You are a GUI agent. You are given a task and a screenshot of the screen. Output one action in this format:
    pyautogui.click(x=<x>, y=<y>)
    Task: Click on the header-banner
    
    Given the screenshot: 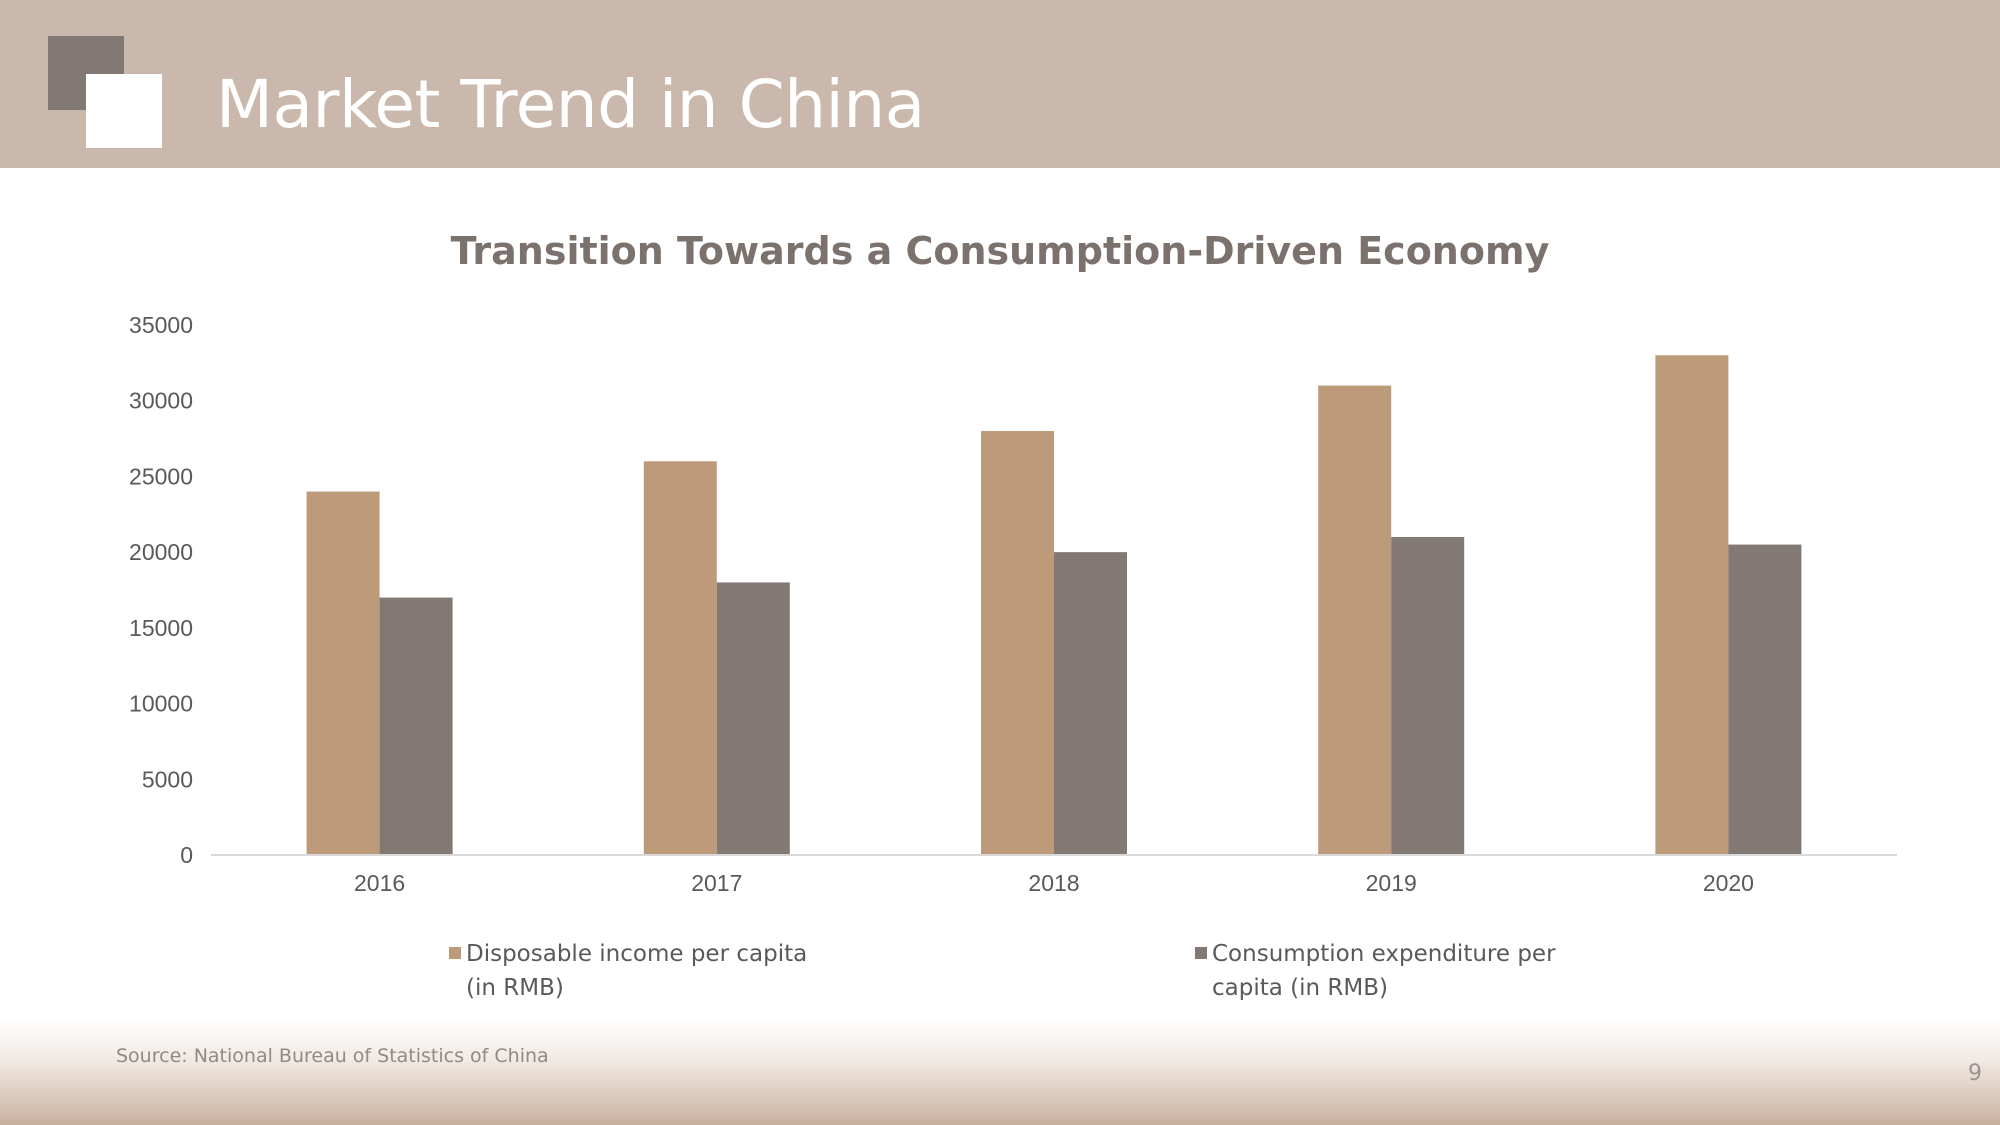 What is the action you would take?
    pyautogui.click(x=1000, y=84)
    